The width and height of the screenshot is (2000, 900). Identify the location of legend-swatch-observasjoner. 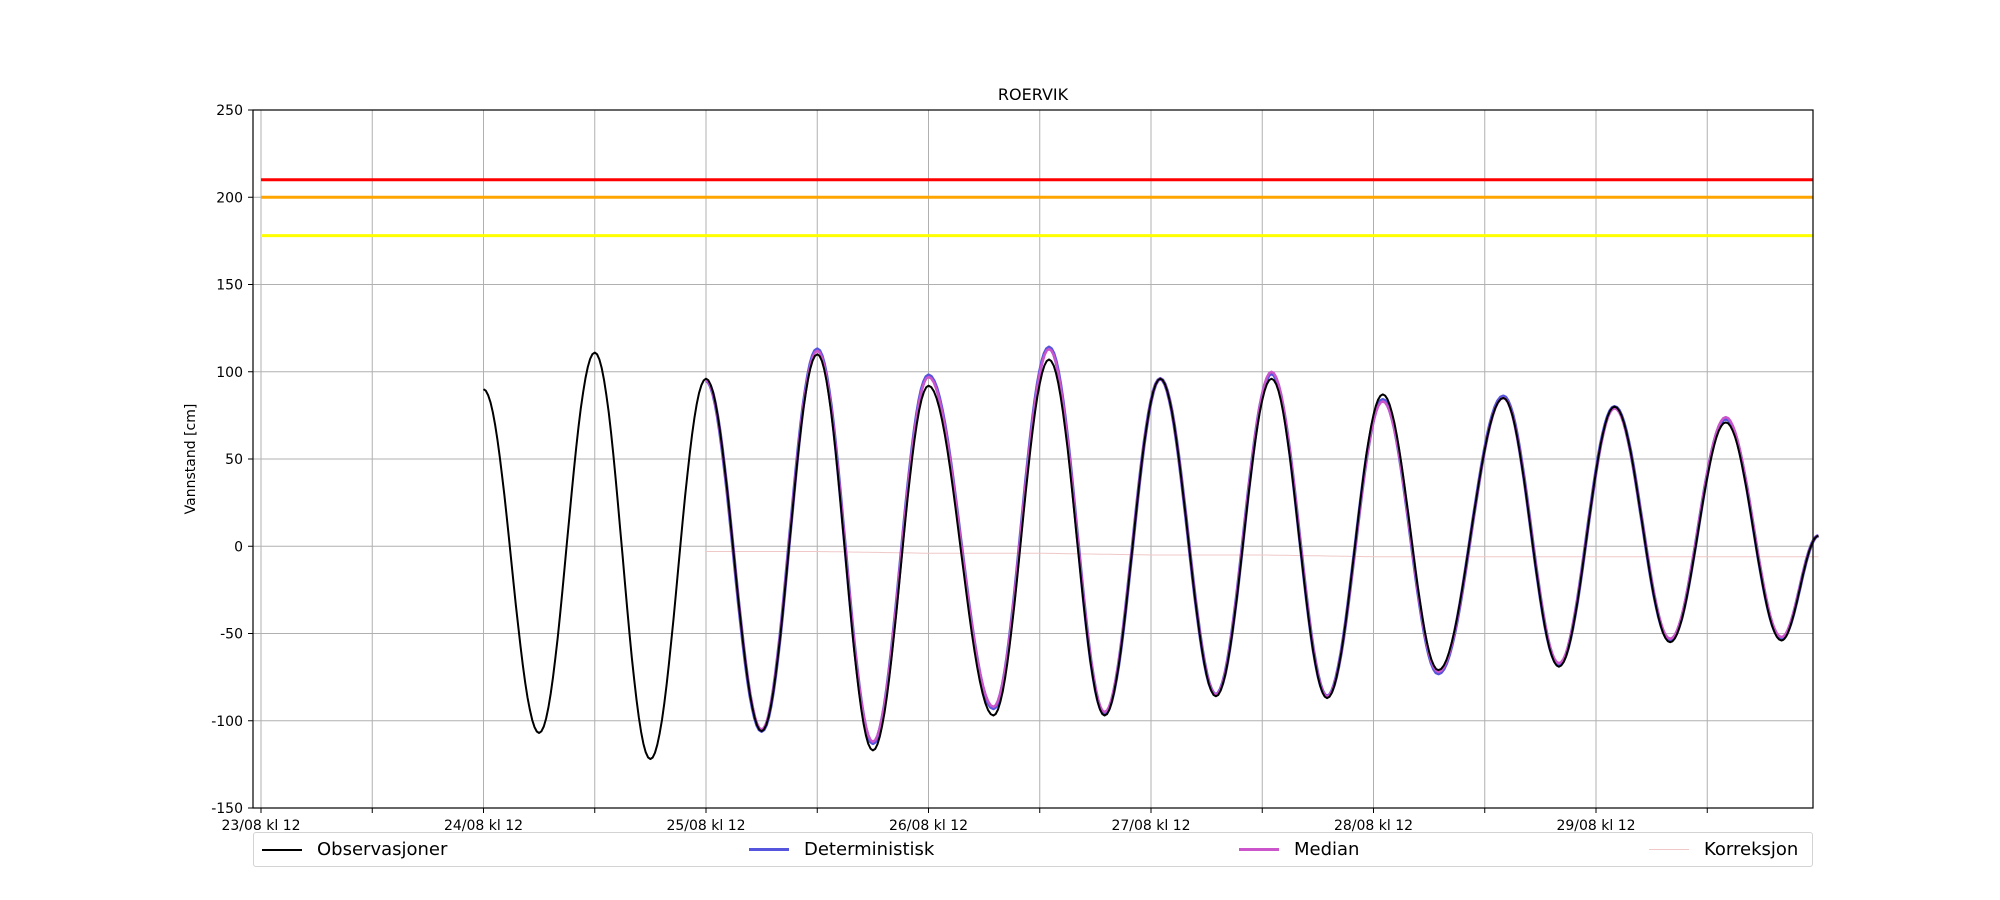
(282, 849).